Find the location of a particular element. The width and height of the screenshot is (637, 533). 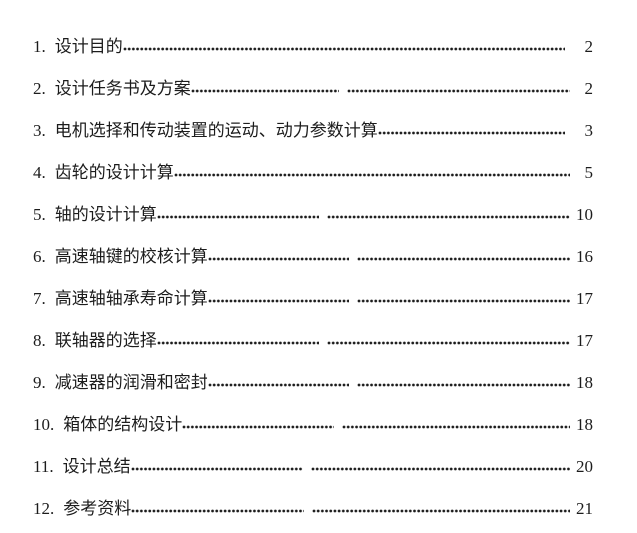

entry-title: 轴的设计计算 is located at coordinates (105, 214).